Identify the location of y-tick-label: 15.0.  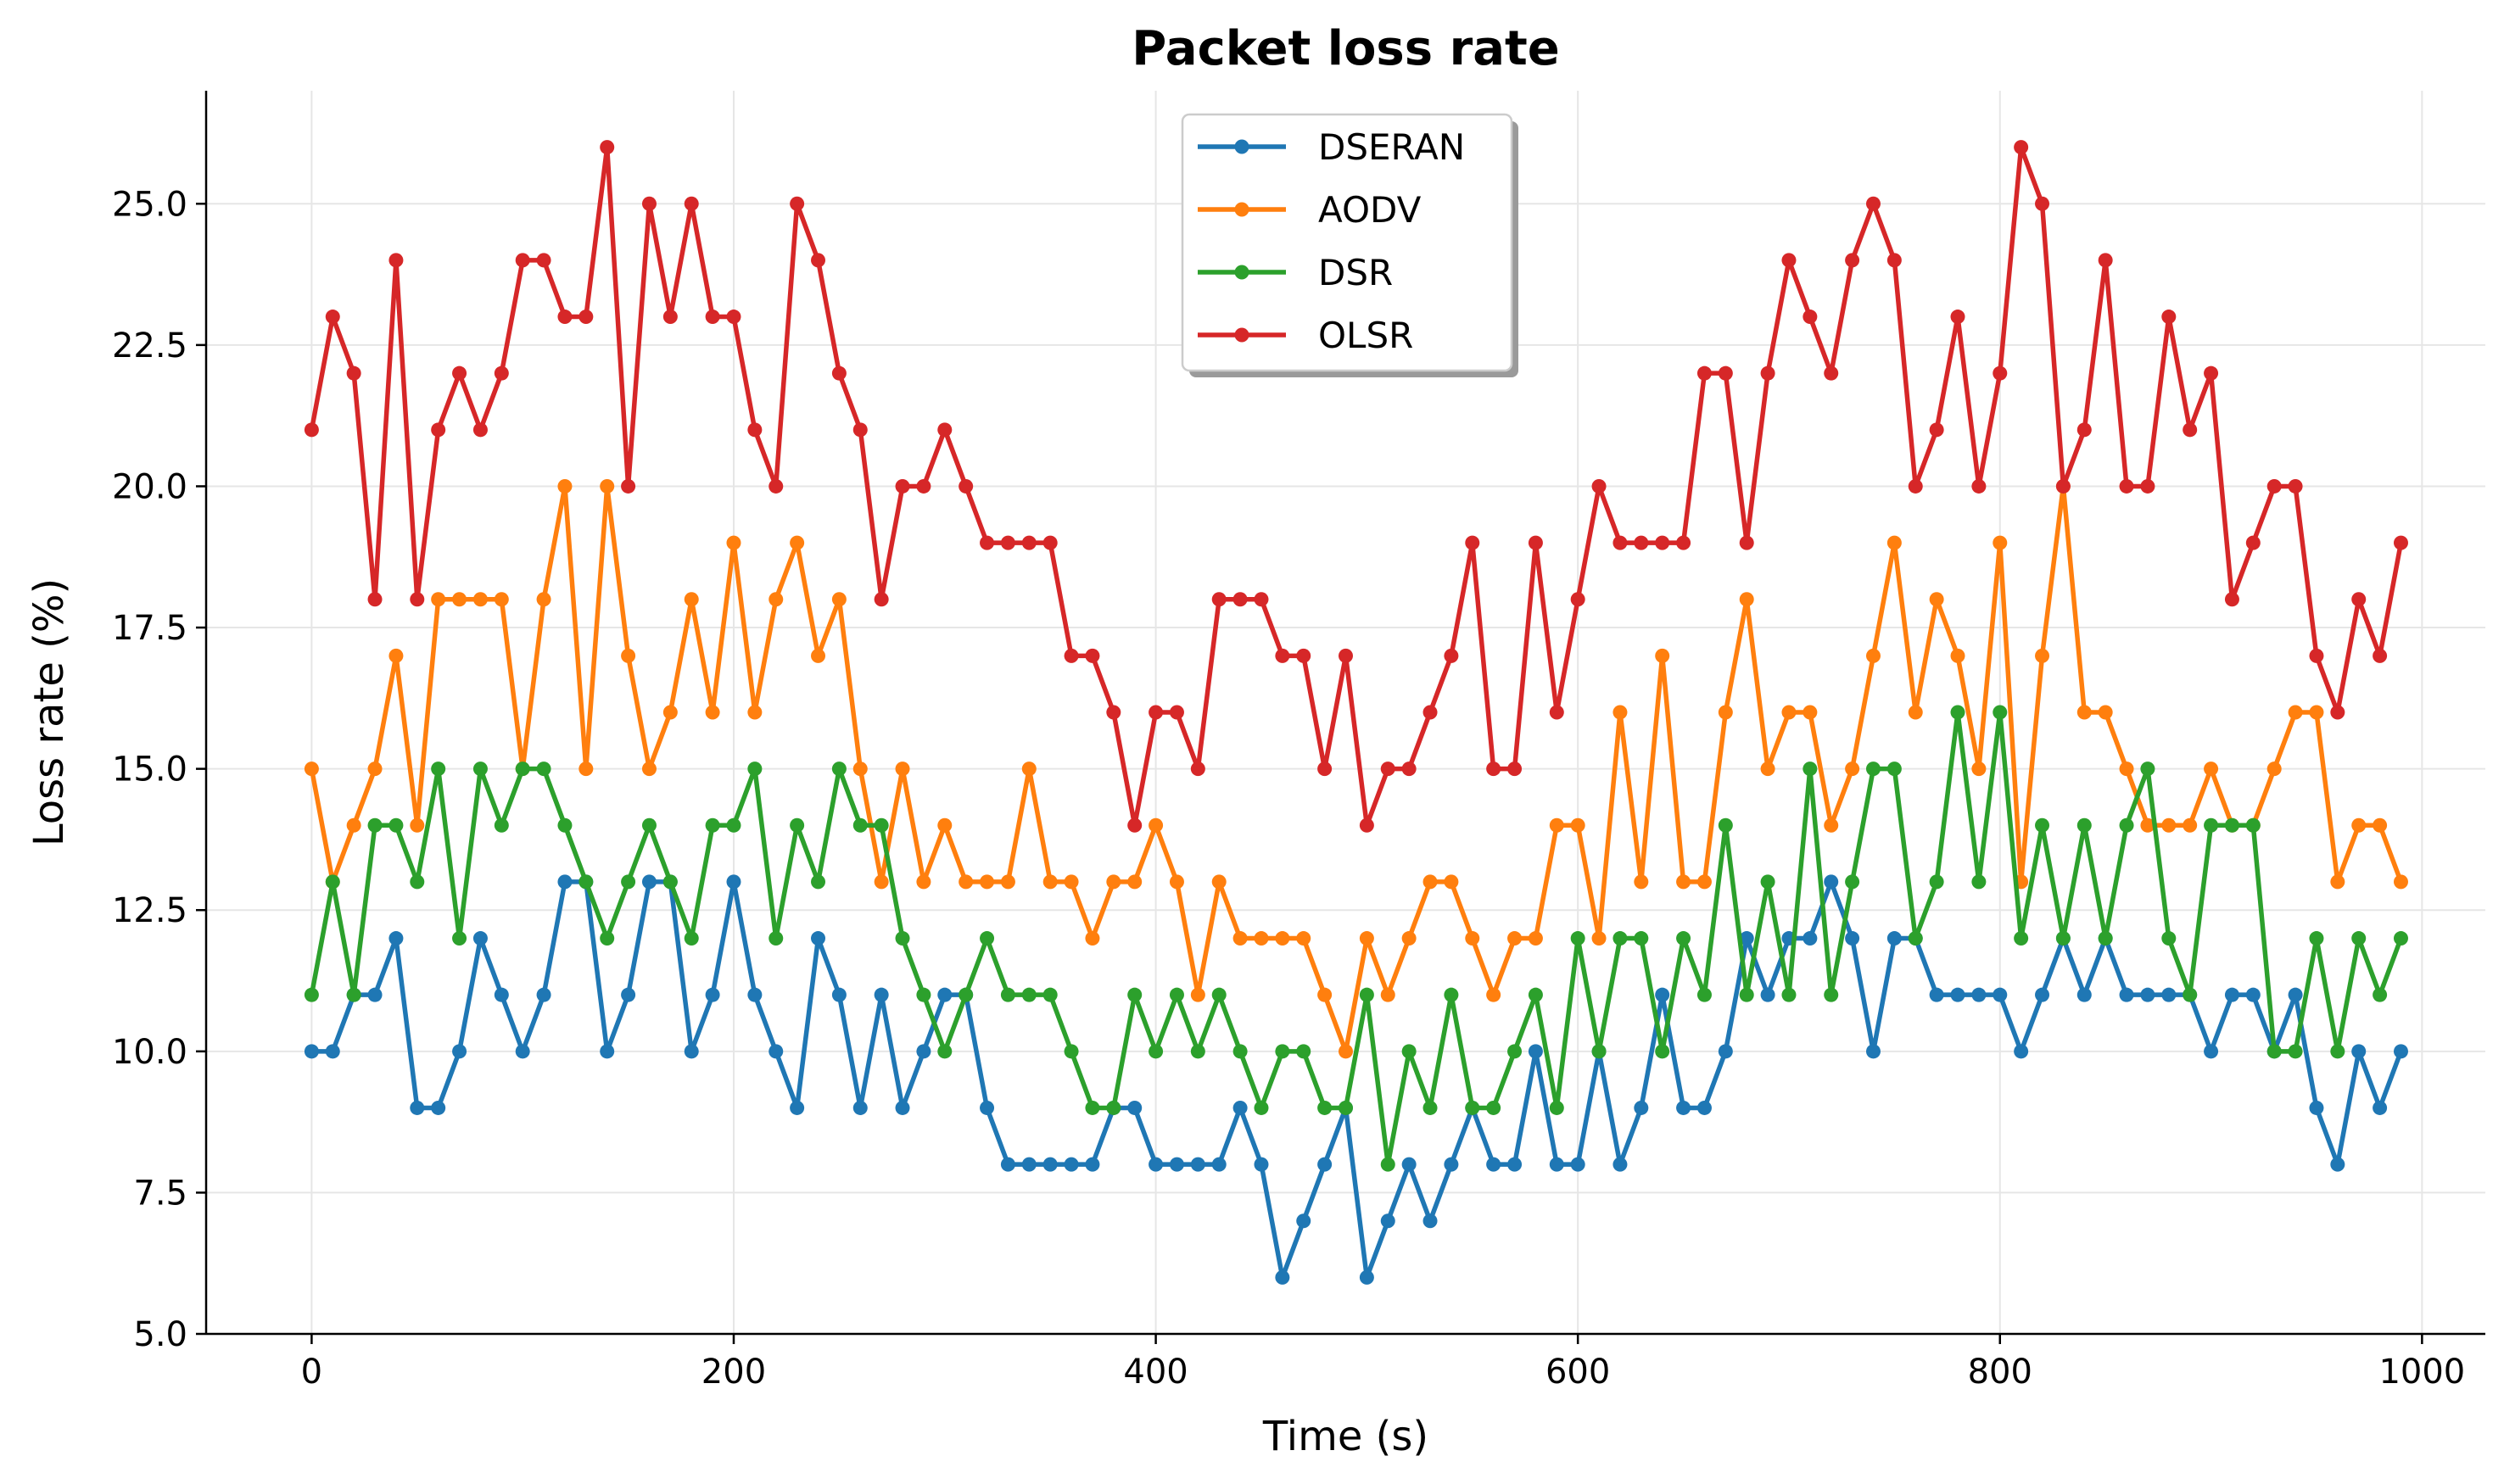
(149, 769).